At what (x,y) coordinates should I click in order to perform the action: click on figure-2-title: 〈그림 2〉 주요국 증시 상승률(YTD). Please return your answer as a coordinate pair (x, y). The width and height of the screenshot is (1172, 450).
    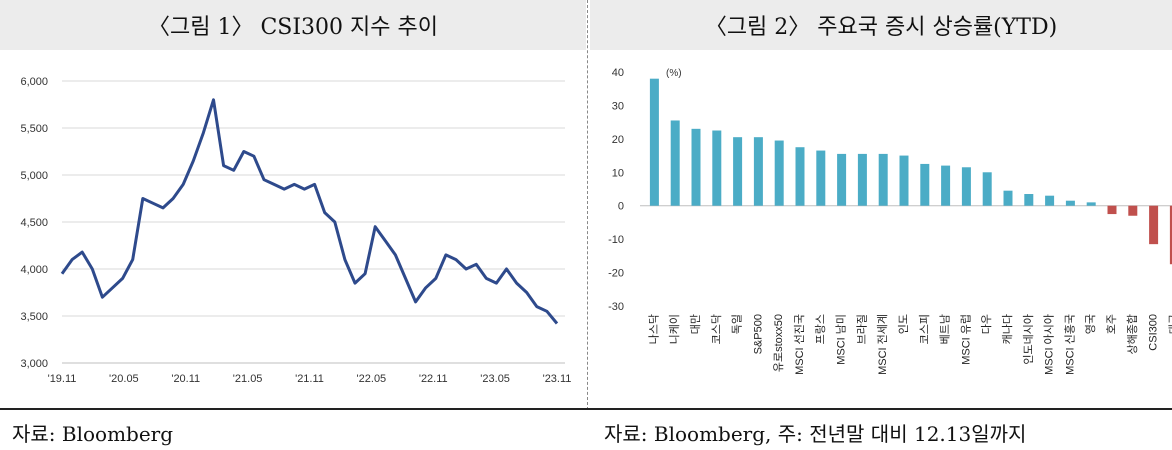
    Looking at the image, I should click on (881, 25).